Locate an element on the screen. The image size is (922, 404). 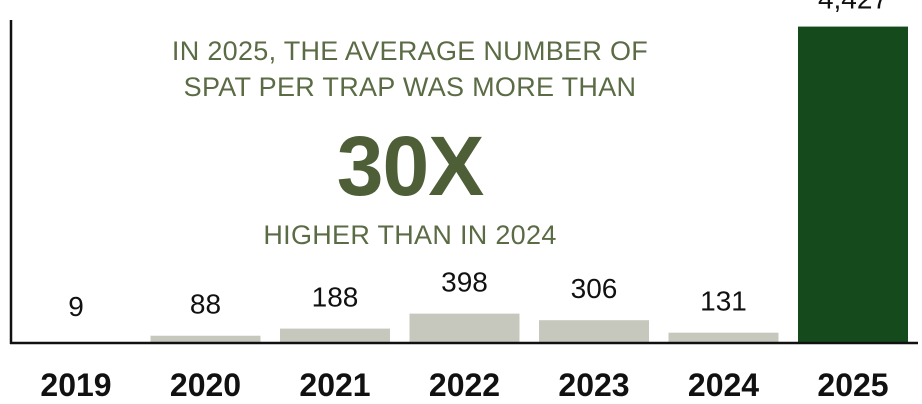
annotation-line-2: SPAT PER TRAP WAS MORE THAN is located at coordinates (410, 87).